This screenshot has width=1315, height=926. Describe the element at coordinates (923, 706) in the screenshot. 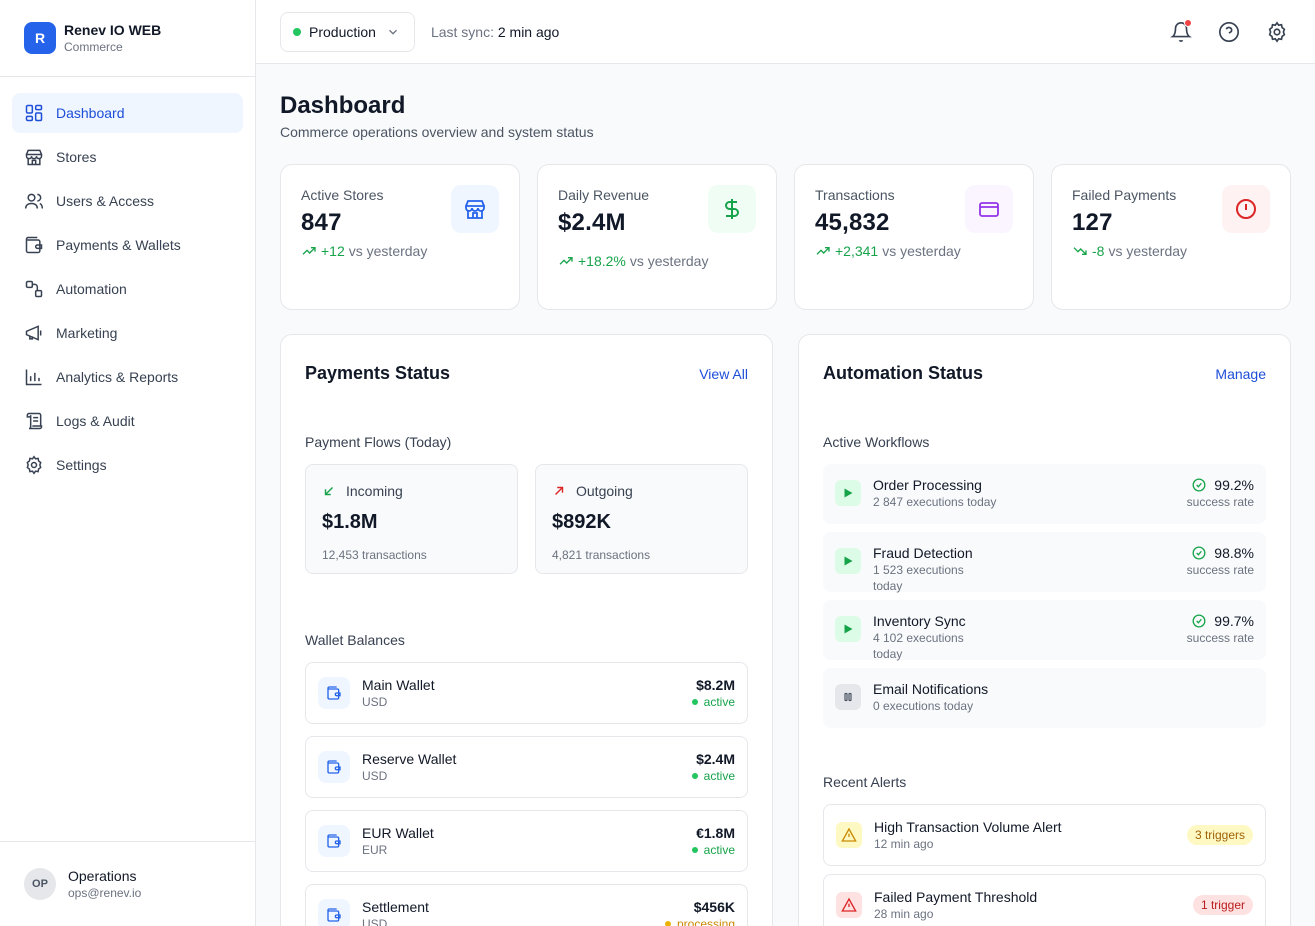

I see `workflow-executions: 0 executions today` at that location.